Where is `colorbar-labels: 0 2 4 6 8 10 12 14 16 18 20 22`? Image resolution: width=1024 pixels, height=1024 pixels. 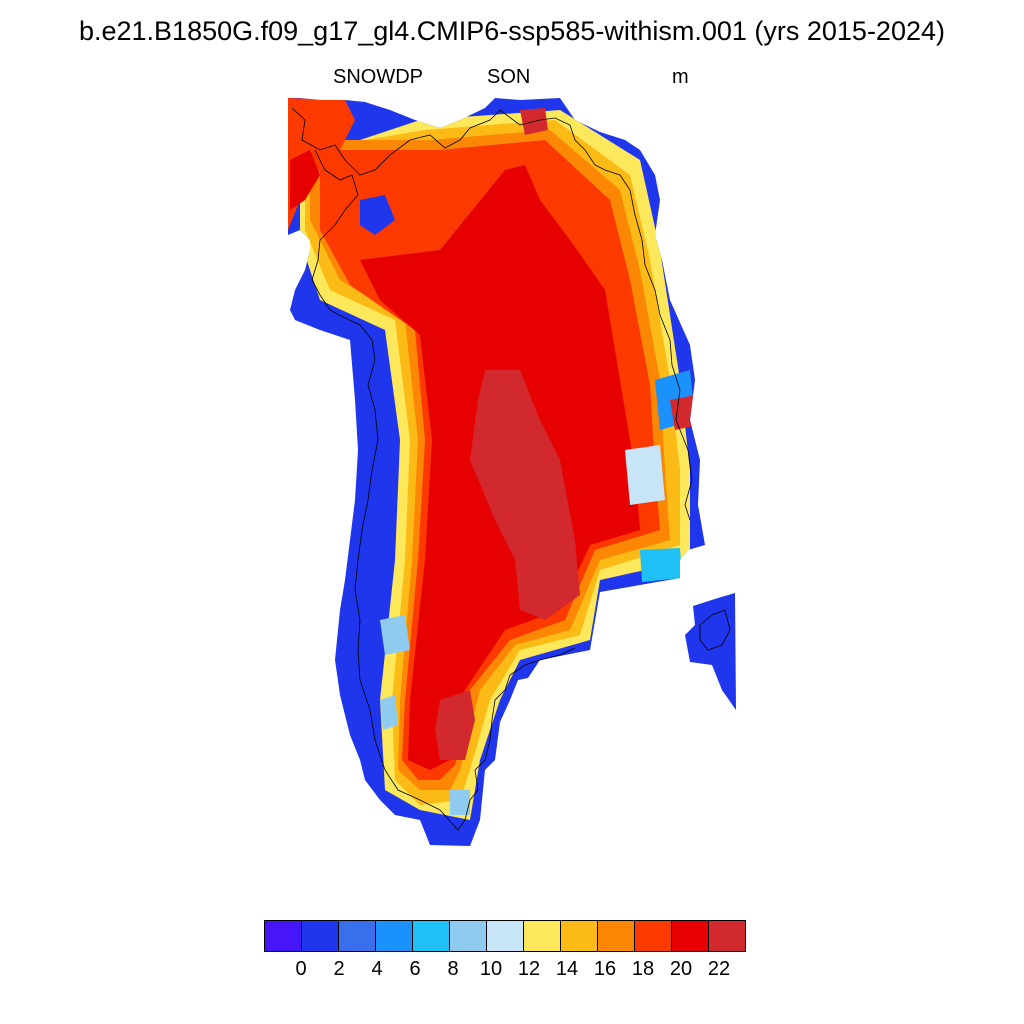 colorbar-labels: 0 2 4 6 8 10 12 14 16 18 20 22 is located at coordinates (512, 973).